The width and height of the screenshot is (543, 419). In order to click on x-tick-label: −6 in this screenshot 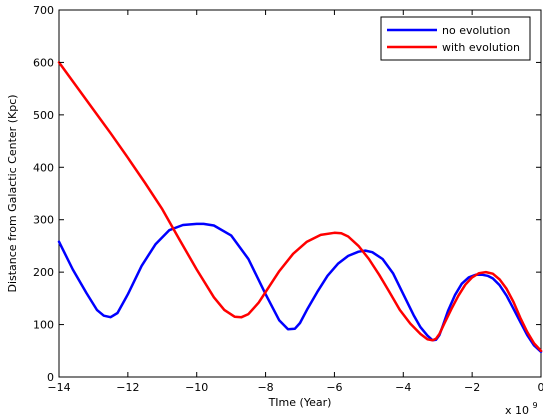, I will do `click(334, 387)`.